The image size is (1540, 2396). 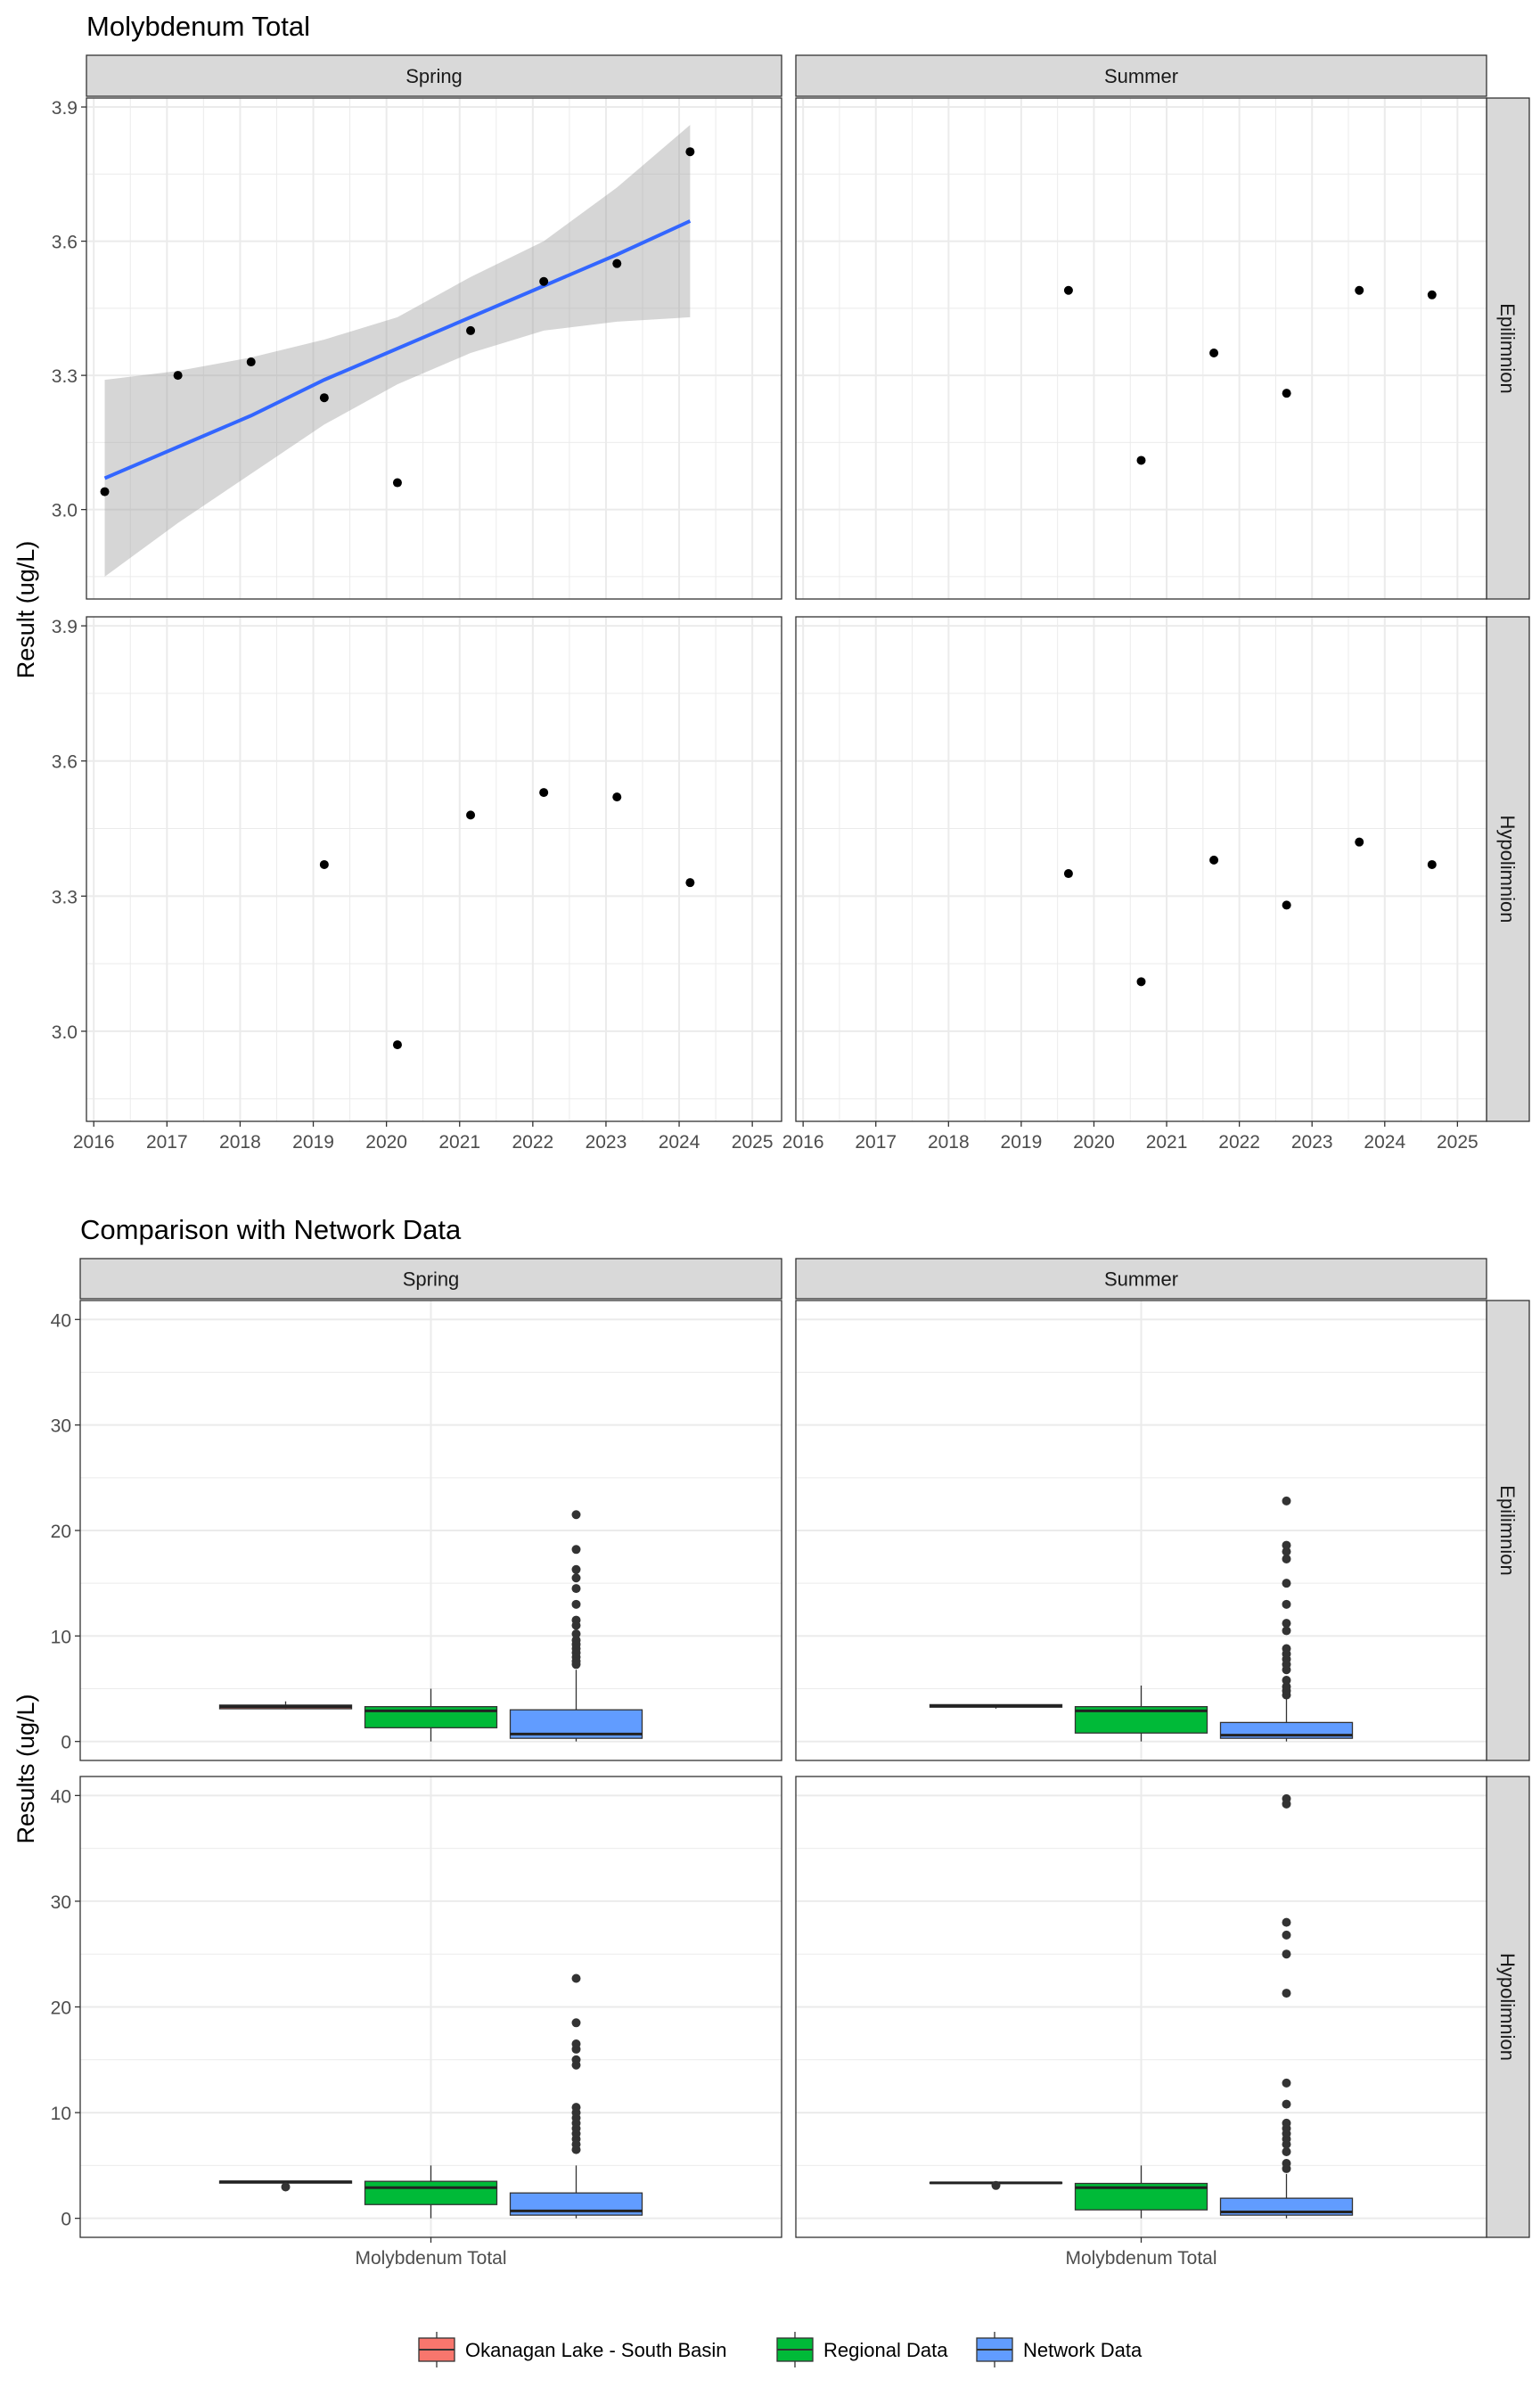 I want to click on facet-label-summer: Summer, so click(x=1141, y=1279).